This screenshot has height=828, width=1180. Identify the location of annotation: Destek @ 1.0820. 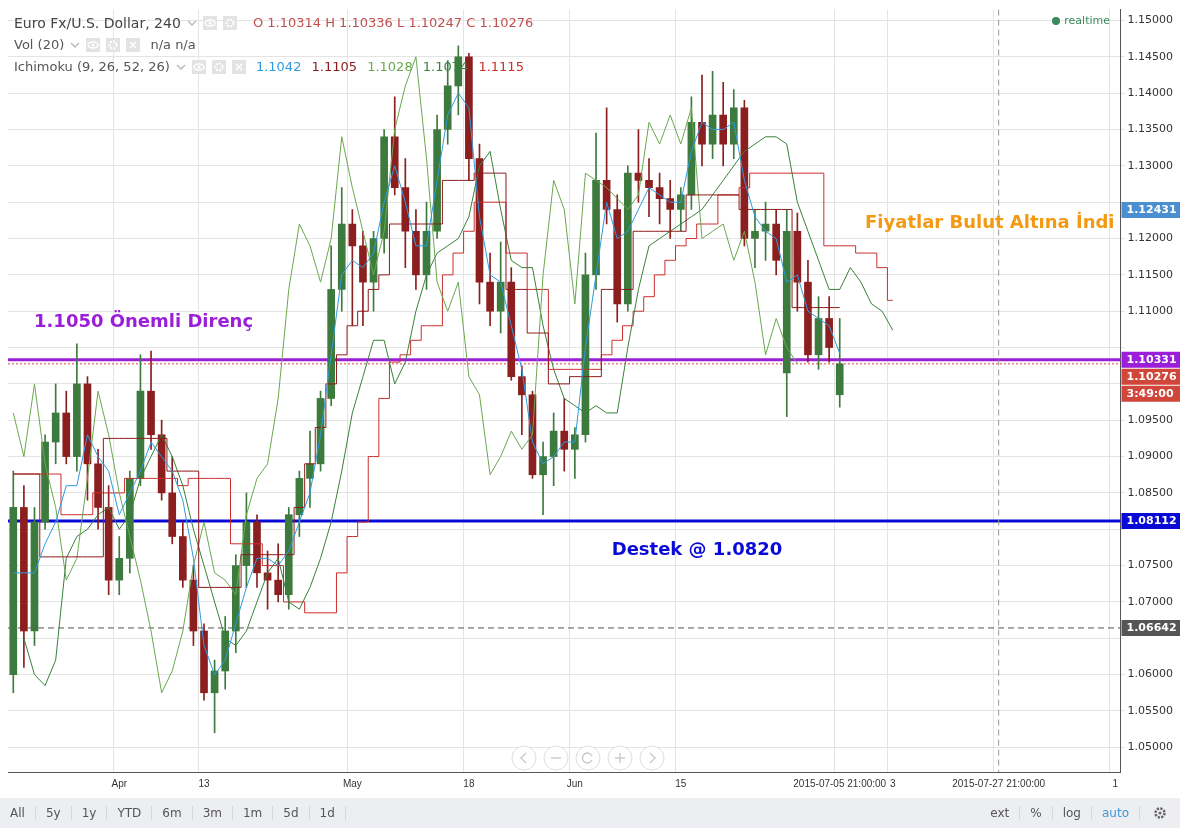
(697, 548).